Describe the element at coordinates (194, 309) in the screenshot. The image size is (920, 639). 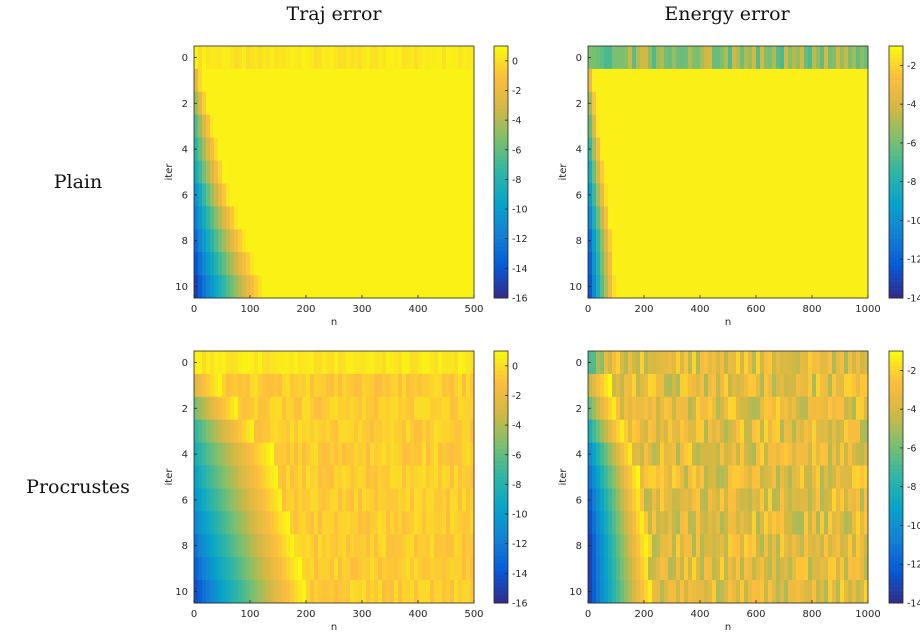
I see `x-tick-label: 0` at that location.